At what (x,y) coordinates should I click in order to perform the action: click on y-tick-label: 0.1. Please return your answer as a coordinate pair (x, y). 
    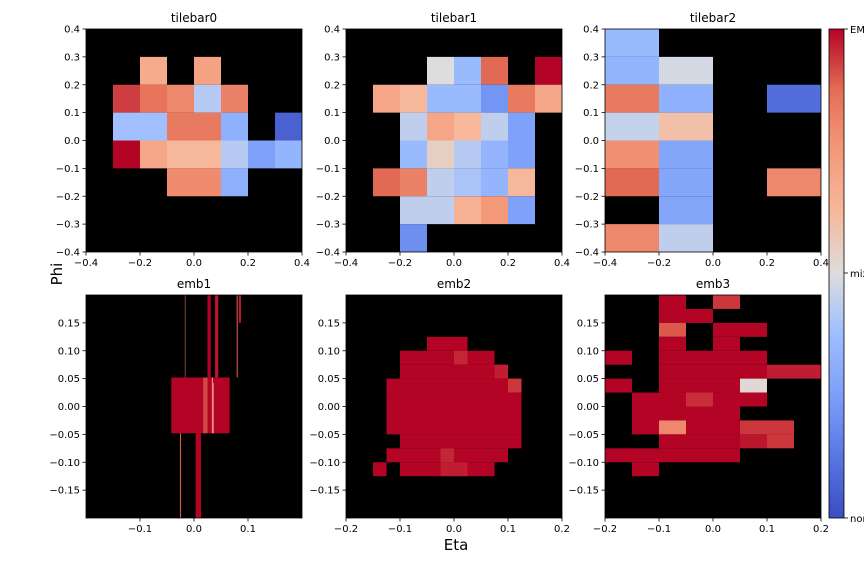
    Looking at the image, I should click on (332, 113).